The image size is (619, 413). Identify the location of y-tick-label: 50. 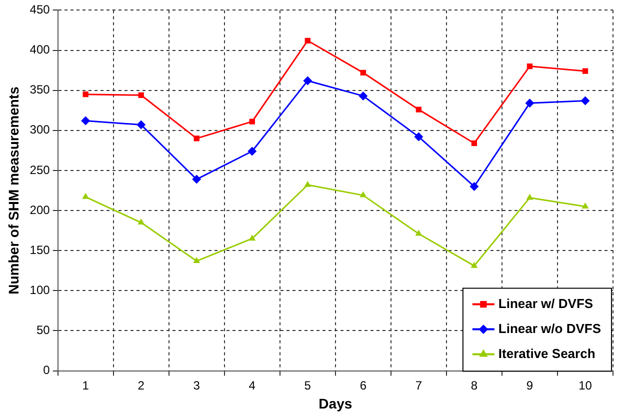
(43, 330).